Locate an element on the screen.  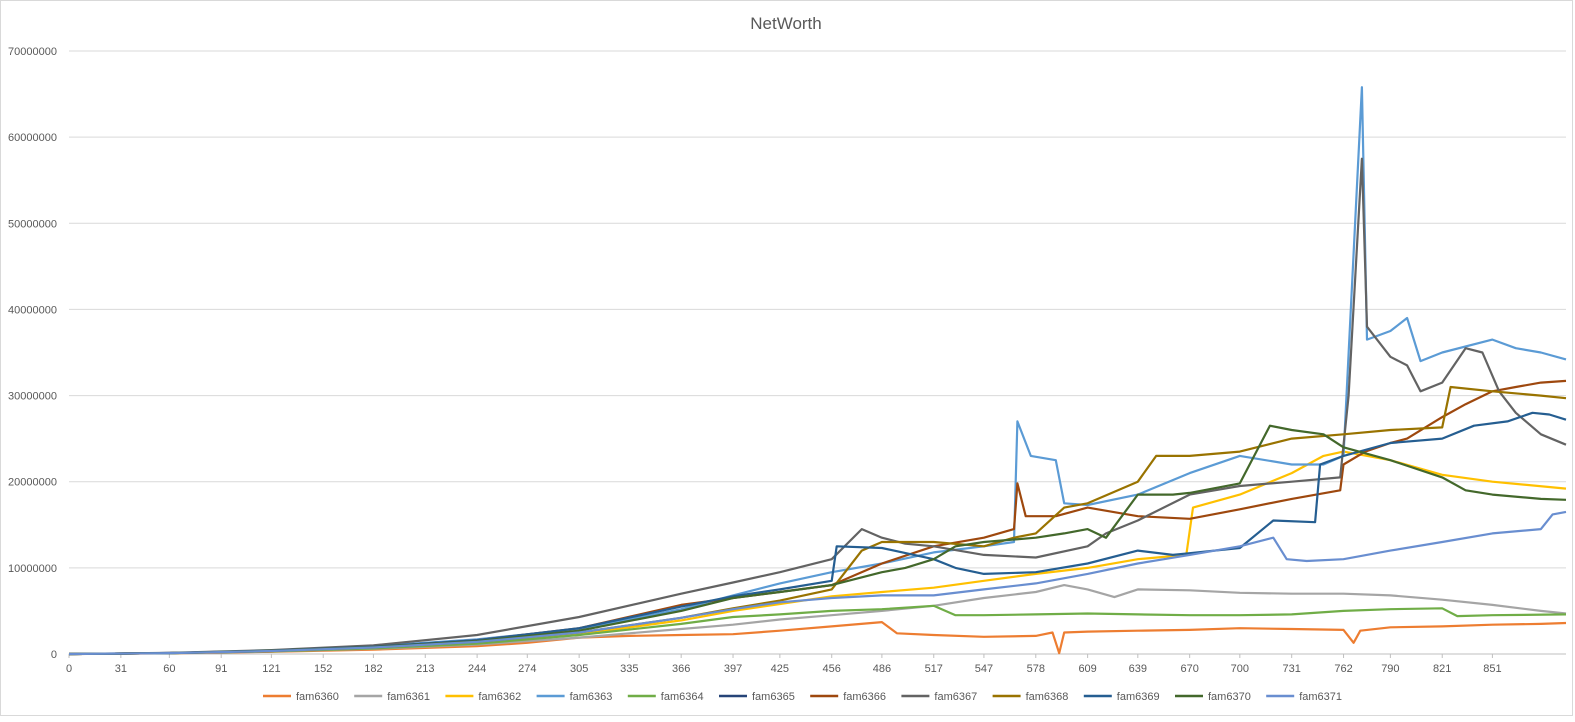
y-tick-label: 70000000 is located at coordinates (32, 52).